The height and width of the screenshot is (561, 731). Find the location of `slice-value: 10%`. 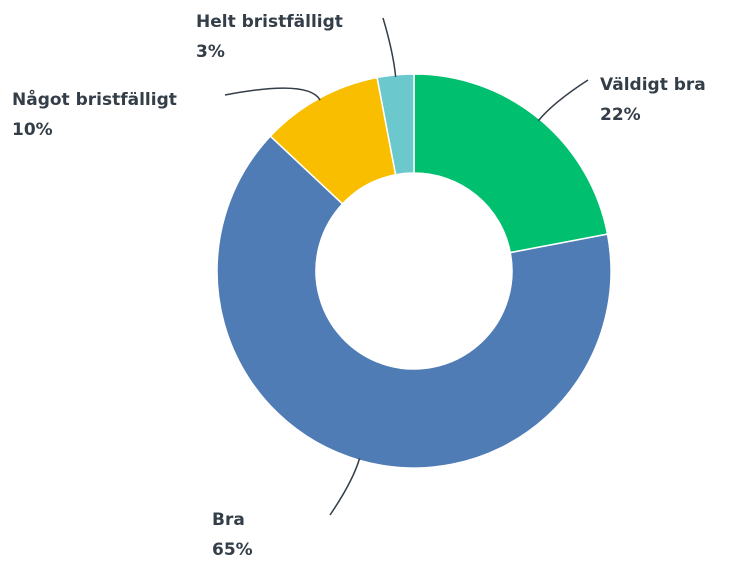

slice-value: 10% is located at coordinates (32, 130).